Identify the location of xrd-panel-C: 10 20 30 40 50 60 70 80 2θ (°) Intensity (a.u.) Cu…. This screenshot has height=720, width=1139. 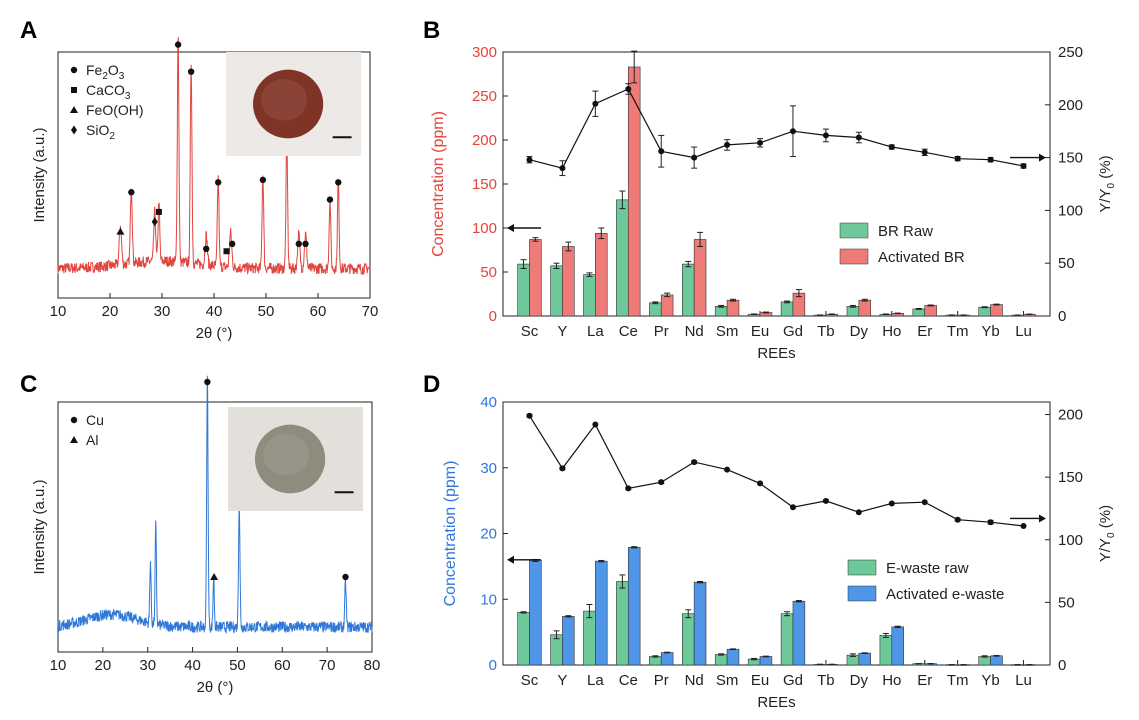
(206, 535).